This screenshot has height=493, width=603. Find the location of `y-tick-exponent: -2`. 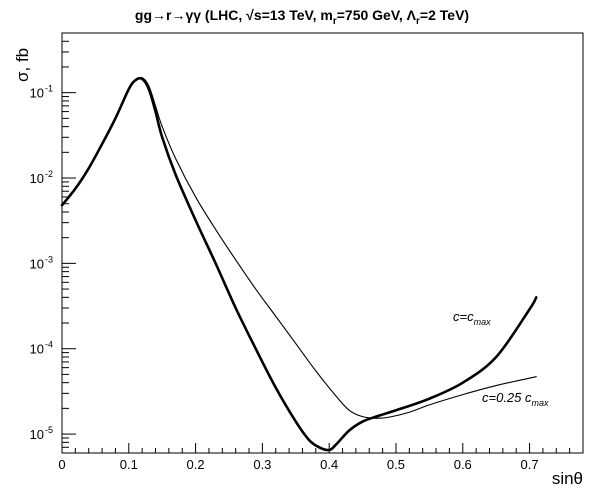

y-tick-exponent: -2 is located at coordinates (49, 174).